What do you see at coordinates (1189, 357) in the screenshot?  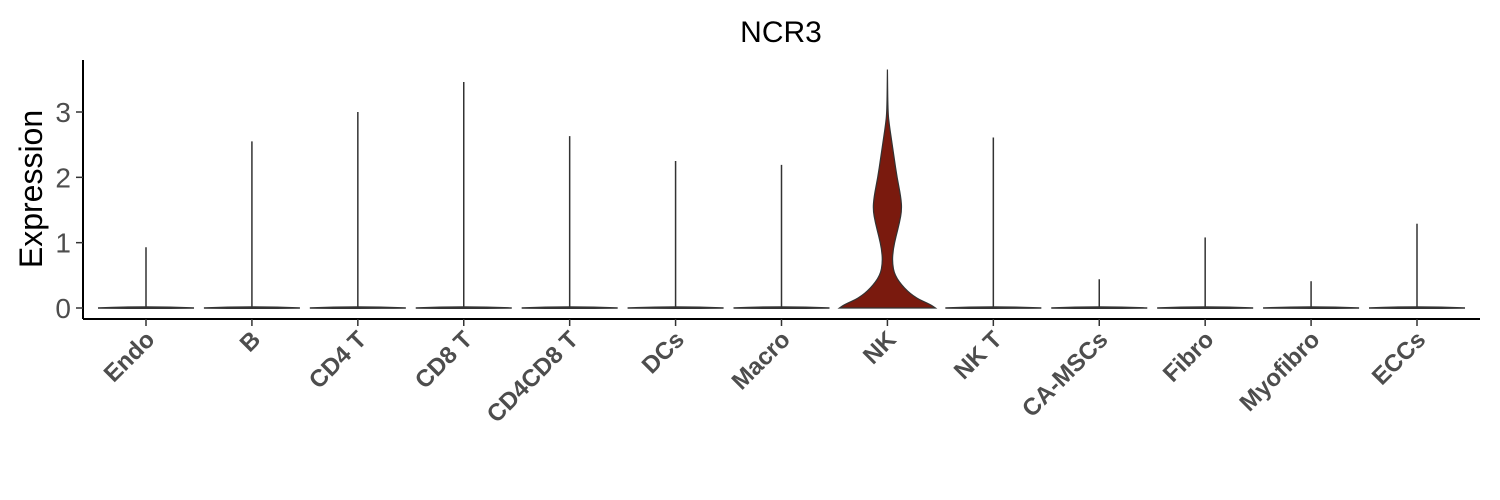 I see `x-tick-label: Fibro` at bounding box center [1189, 357].